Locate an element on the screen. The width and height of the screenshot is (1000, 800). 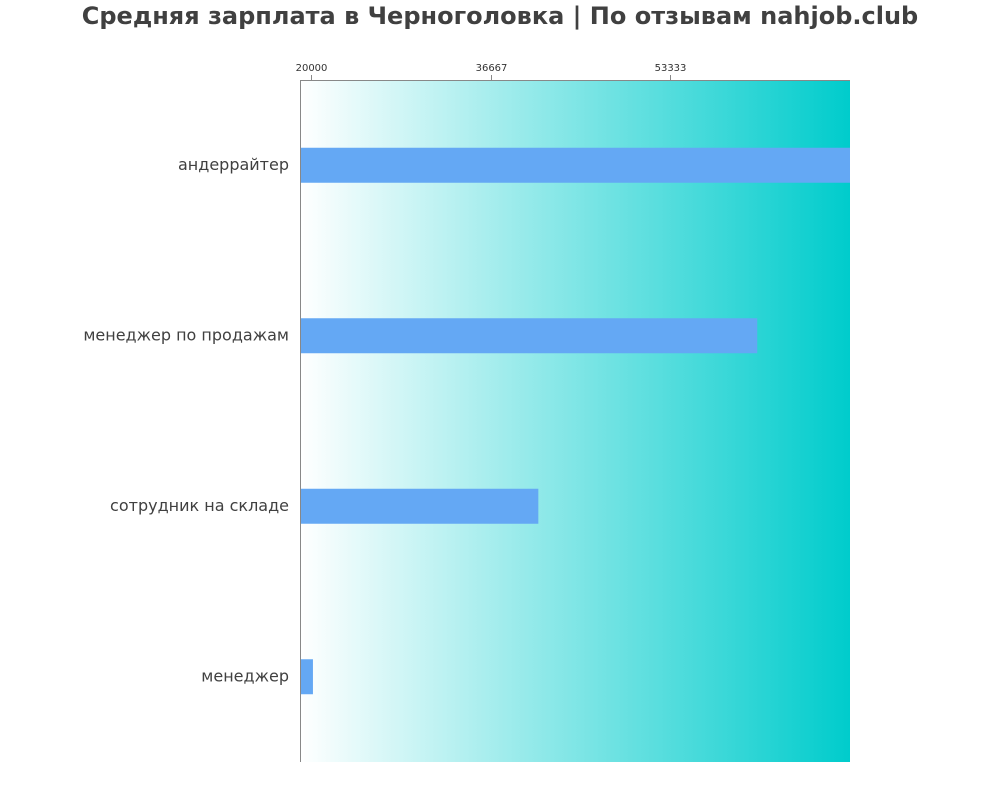
category-label: менеджер по продажам is located at coordinates (186, 334).